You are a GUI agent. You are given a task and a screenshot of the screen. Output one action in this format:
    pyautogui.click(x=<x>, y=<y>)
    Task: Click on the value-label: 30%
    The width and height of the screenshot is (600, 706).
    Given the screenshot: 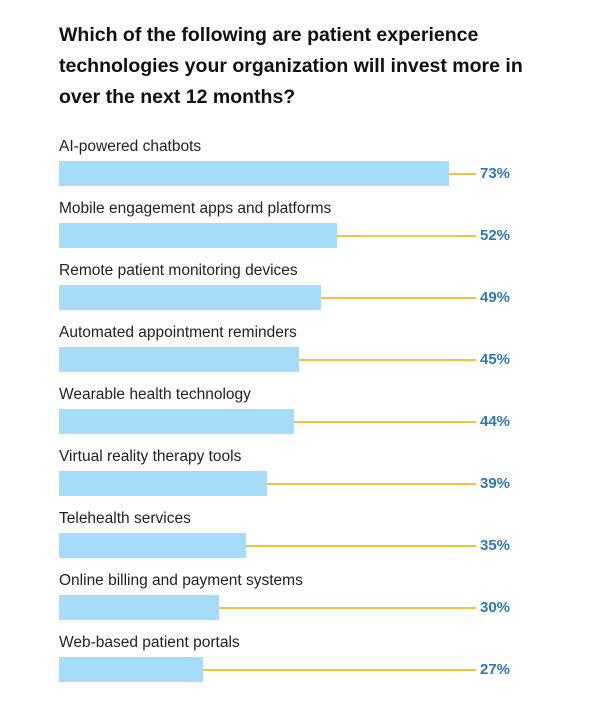 What is the action you would take?
    pyautogui.click(x=495, y=607)
    